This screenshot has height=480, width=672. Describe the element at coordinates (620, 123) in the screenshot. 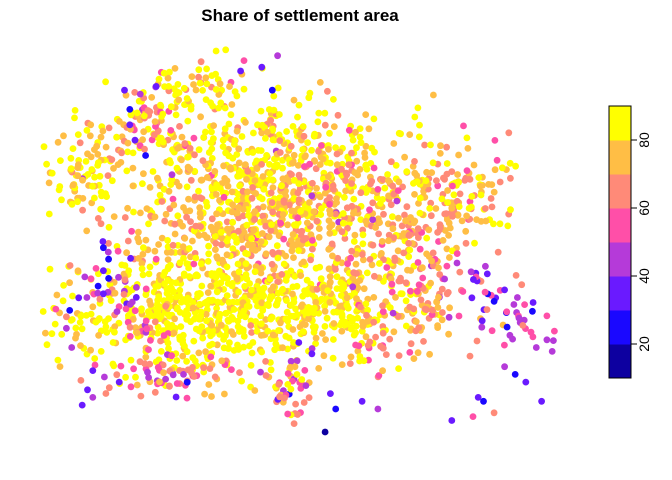

I see `colorbar-swatch` at that location.